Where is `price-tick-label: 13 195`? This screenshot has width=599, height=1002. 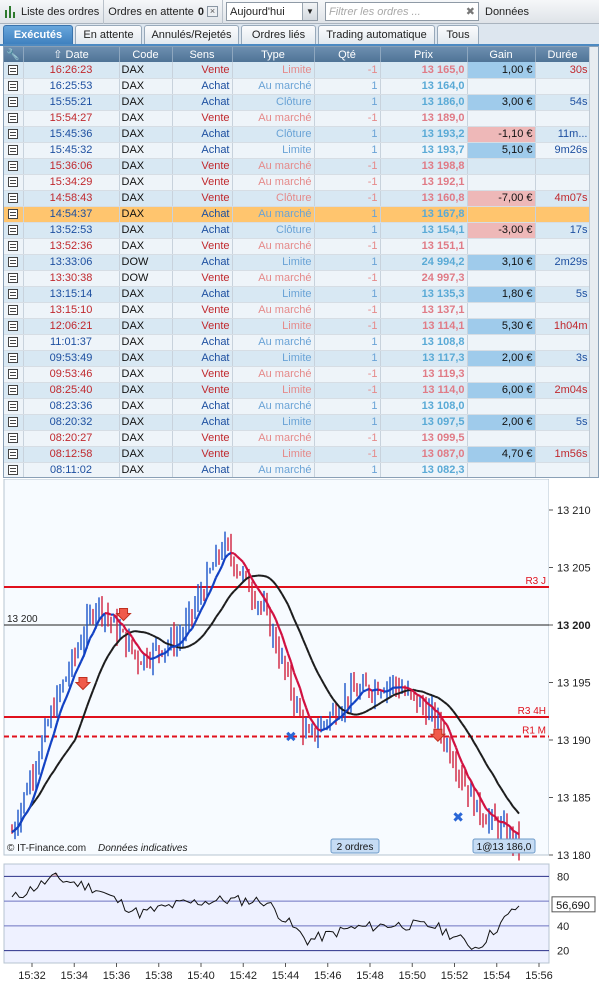 price-tick-label: 13 195 is located at coordinates (574, 684).